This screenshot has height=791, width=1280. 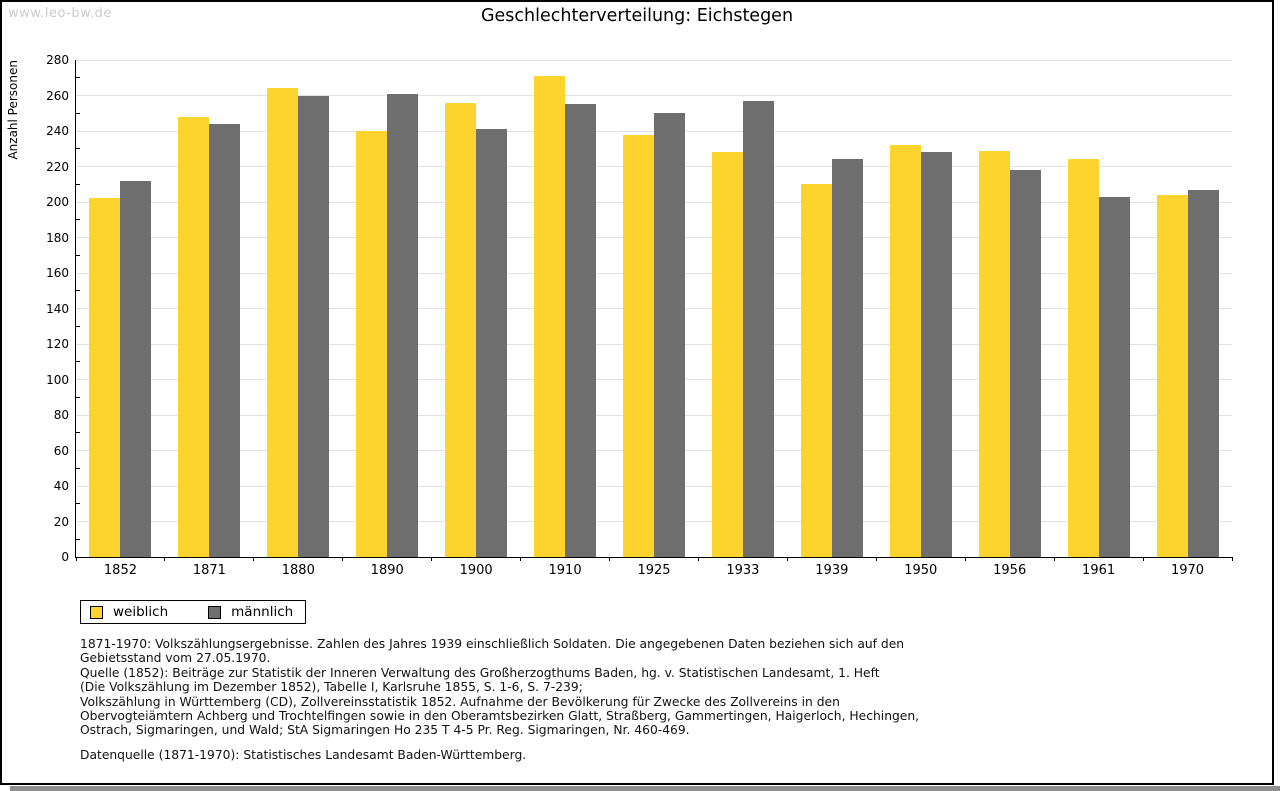 I want to click on bar-group-1961, so click(x=1098, y=308).